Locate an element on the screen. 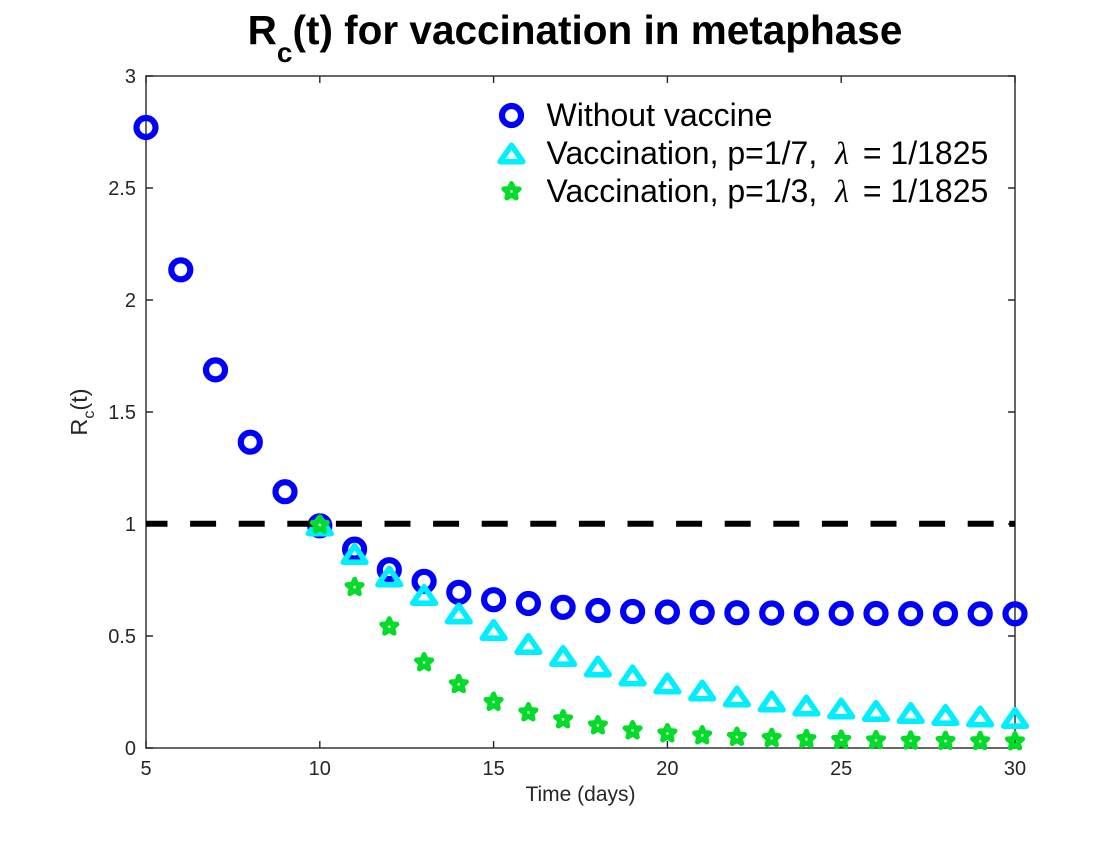  svg-text: 1 is located at coordinates (130, 525).